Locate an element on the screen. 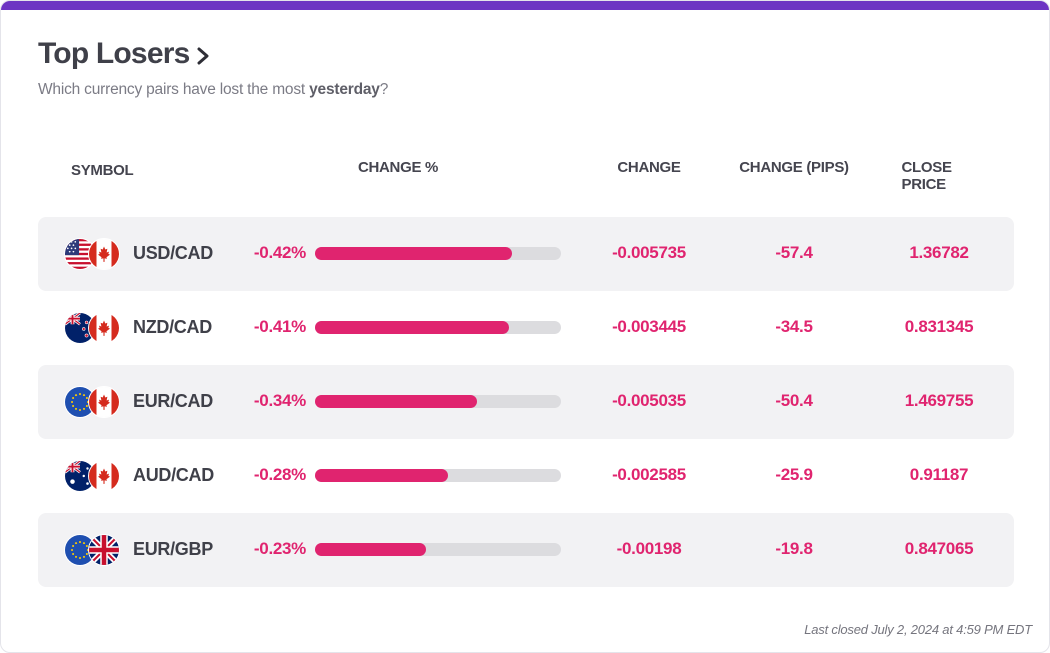  change-pips-cell: -19.8 is located at coordinates (794, 548).